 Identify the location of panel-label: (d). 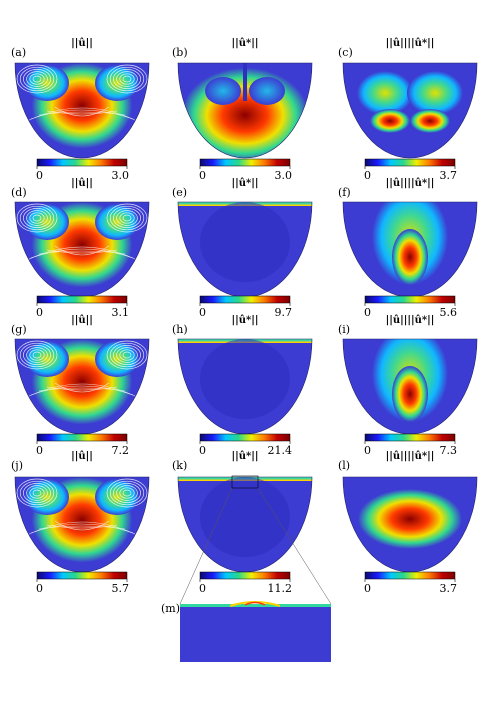
(19, 192).